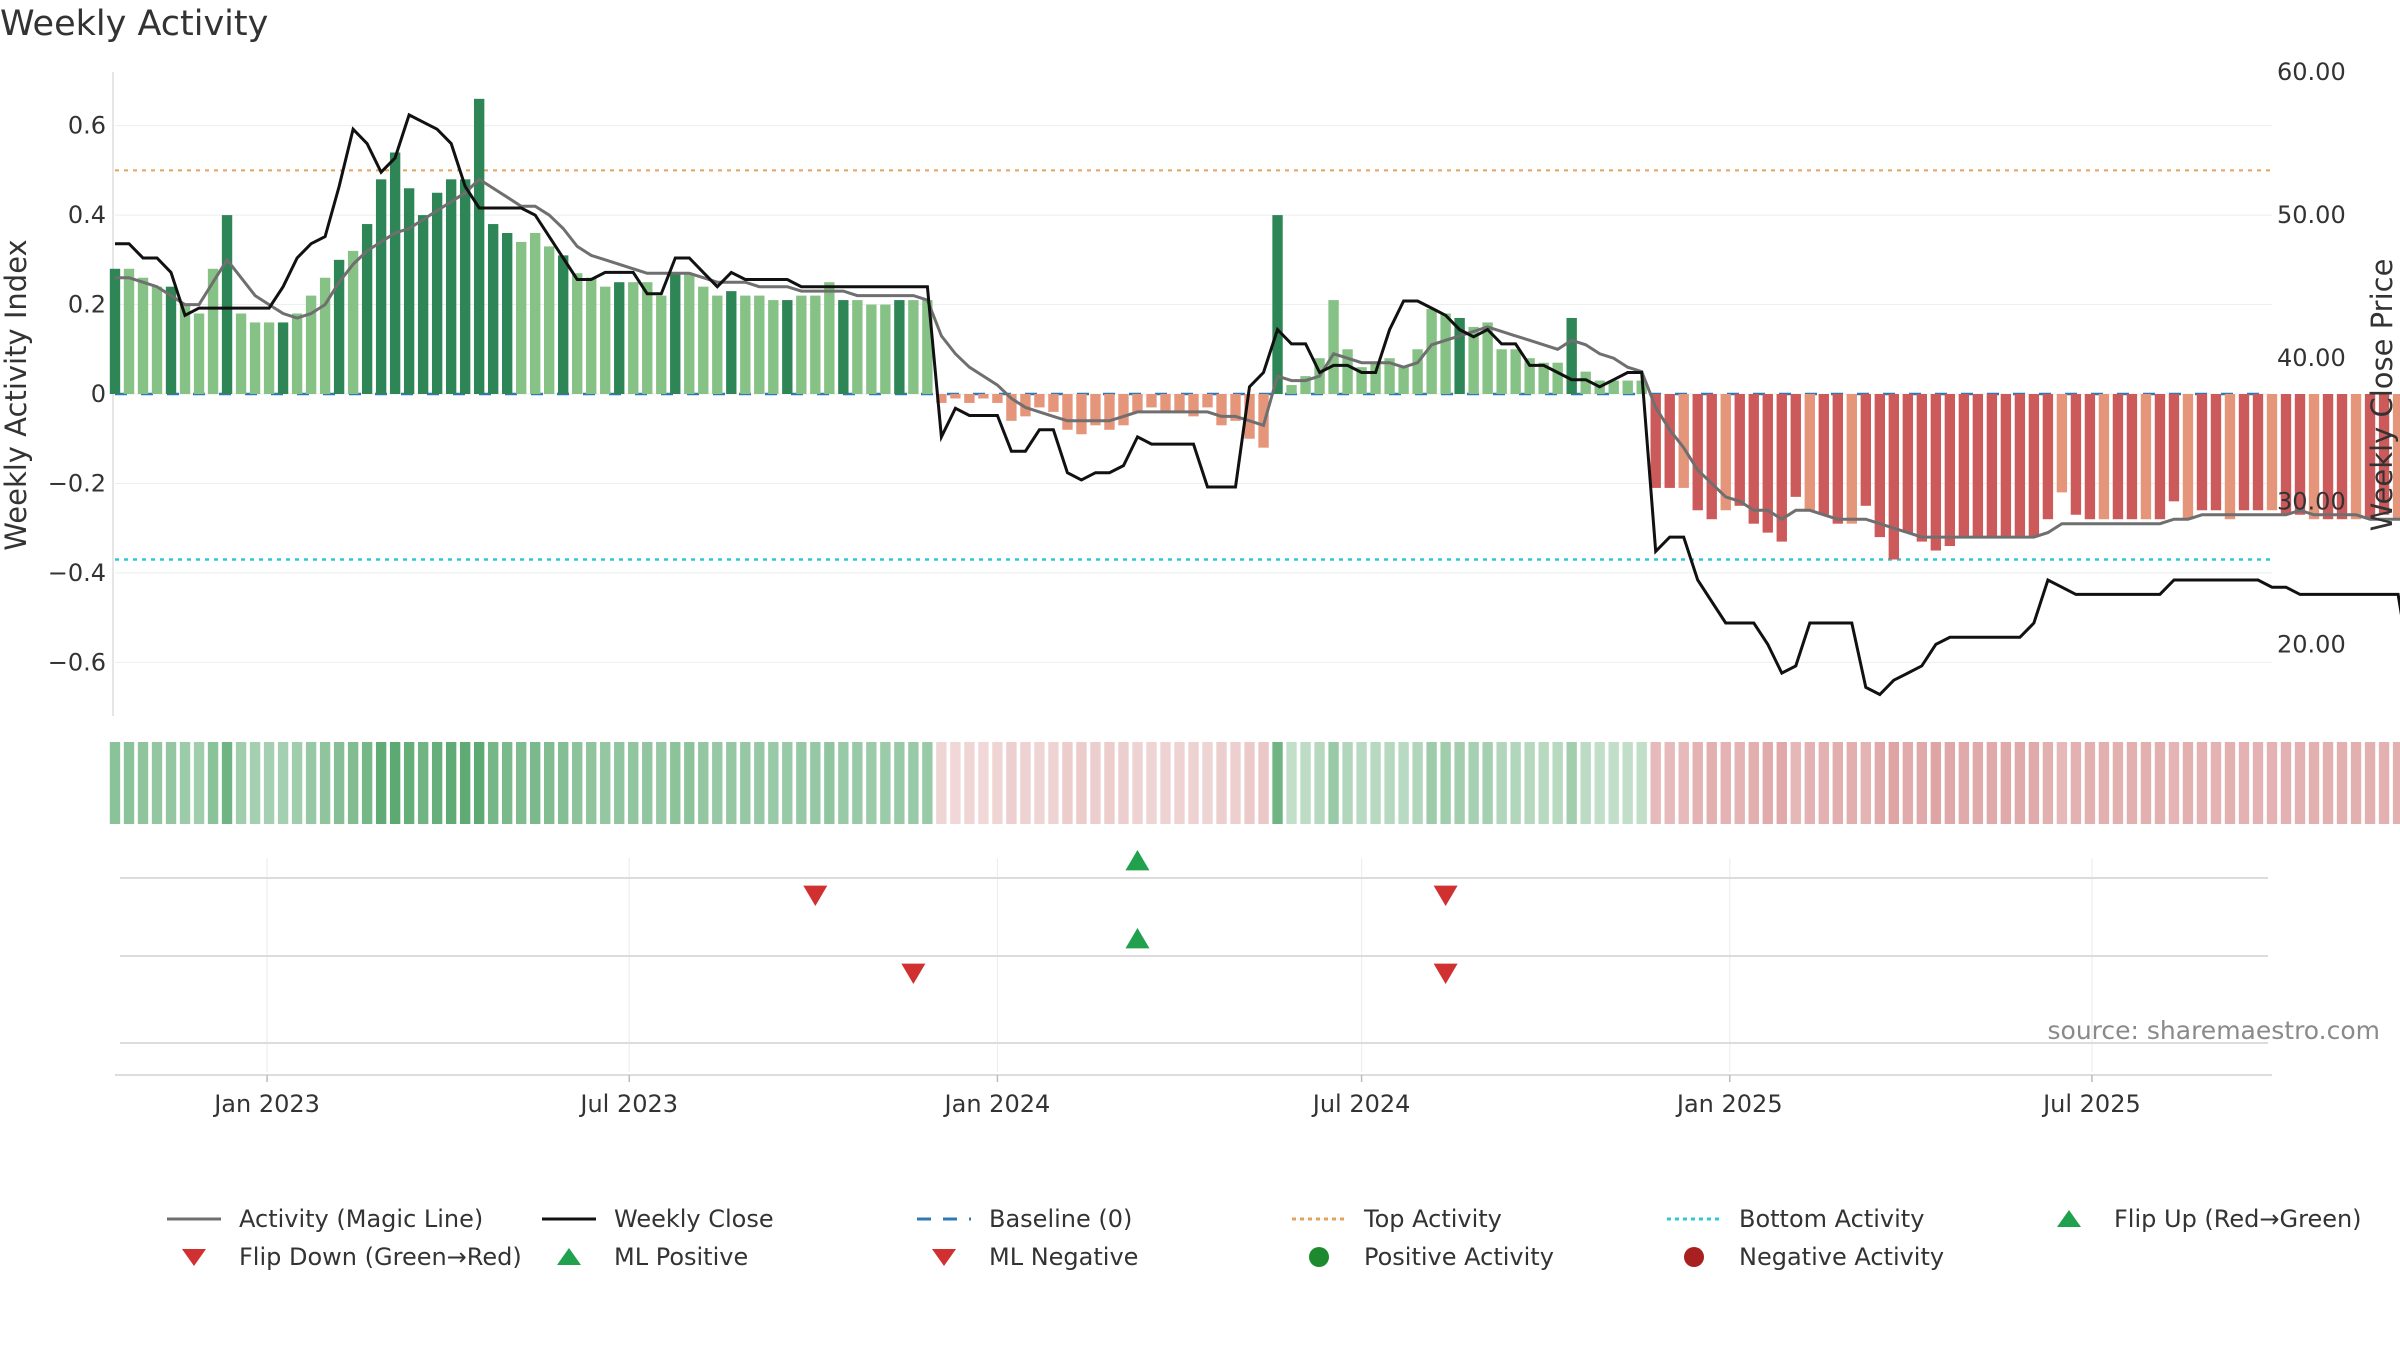 The width and height of the screenshot is (2400, 1350). What do you see at coordinates (1804, 1257) in the screenshot?
I see `legend-item: Negative Activity` at bounding box center [1804, 1257].